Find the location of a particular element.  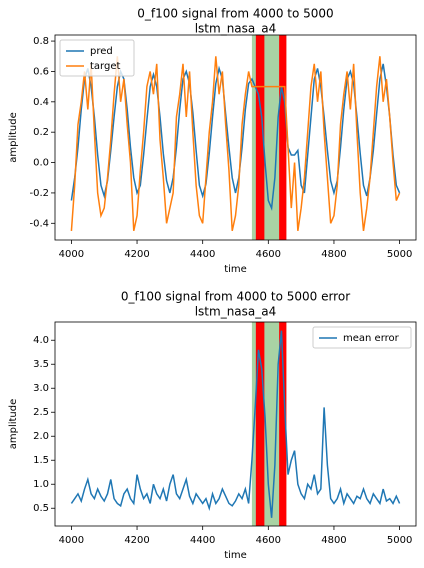

legend-label: target is located at coordinates (105, 66).